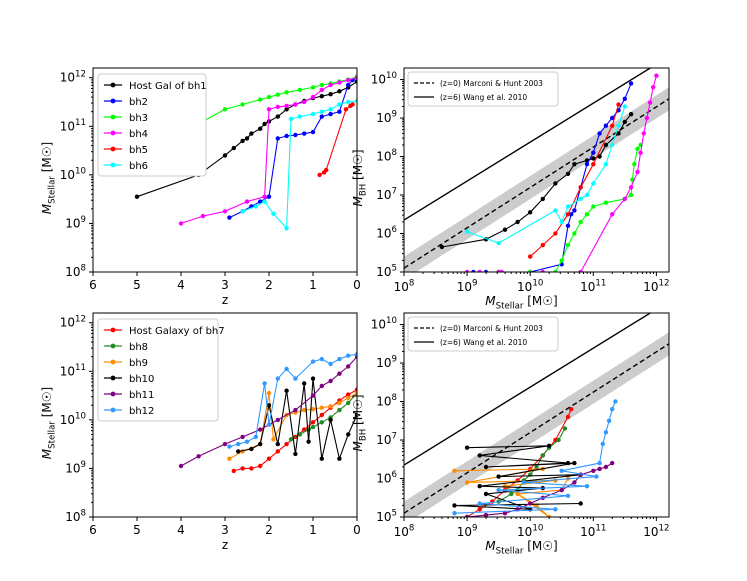 This screenshot has width=747, height=581. Describe the element at coordinates (364, 435) in the screenshot. I see `y-axis-label-sub: BH` at that location.